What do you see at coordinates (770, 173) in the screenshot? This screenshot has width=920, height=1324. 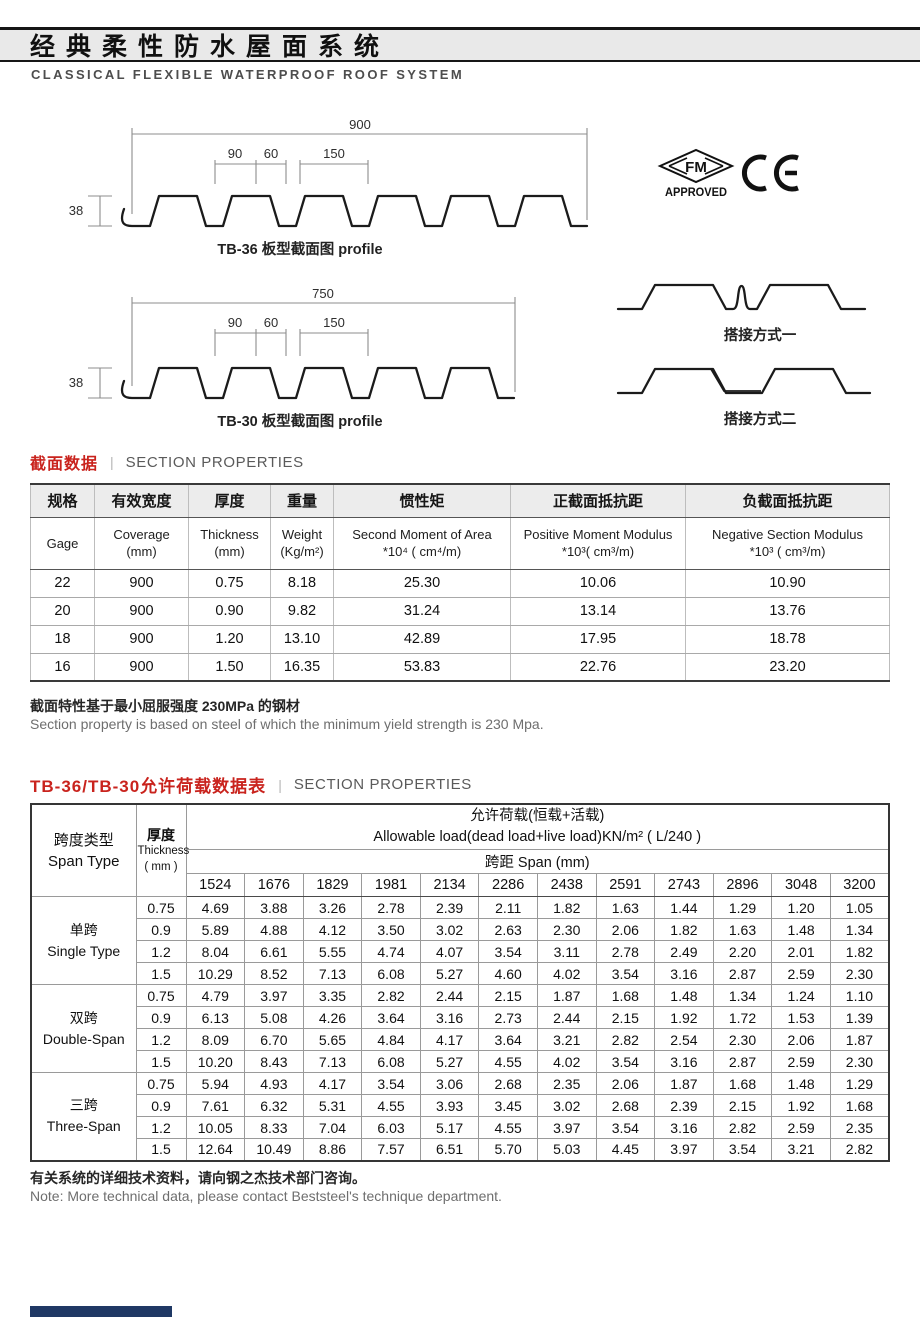 I see `ce-mark-icon` at bounding box center [770, 173].